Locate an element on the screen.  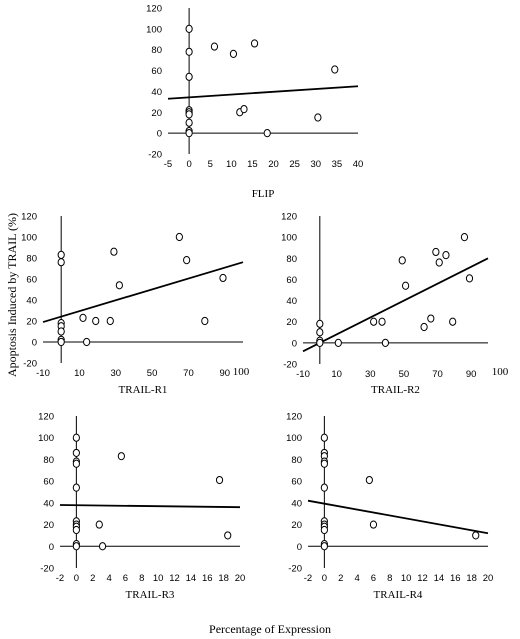
x-tick-label: -10 is located at coordinates (43, 373).